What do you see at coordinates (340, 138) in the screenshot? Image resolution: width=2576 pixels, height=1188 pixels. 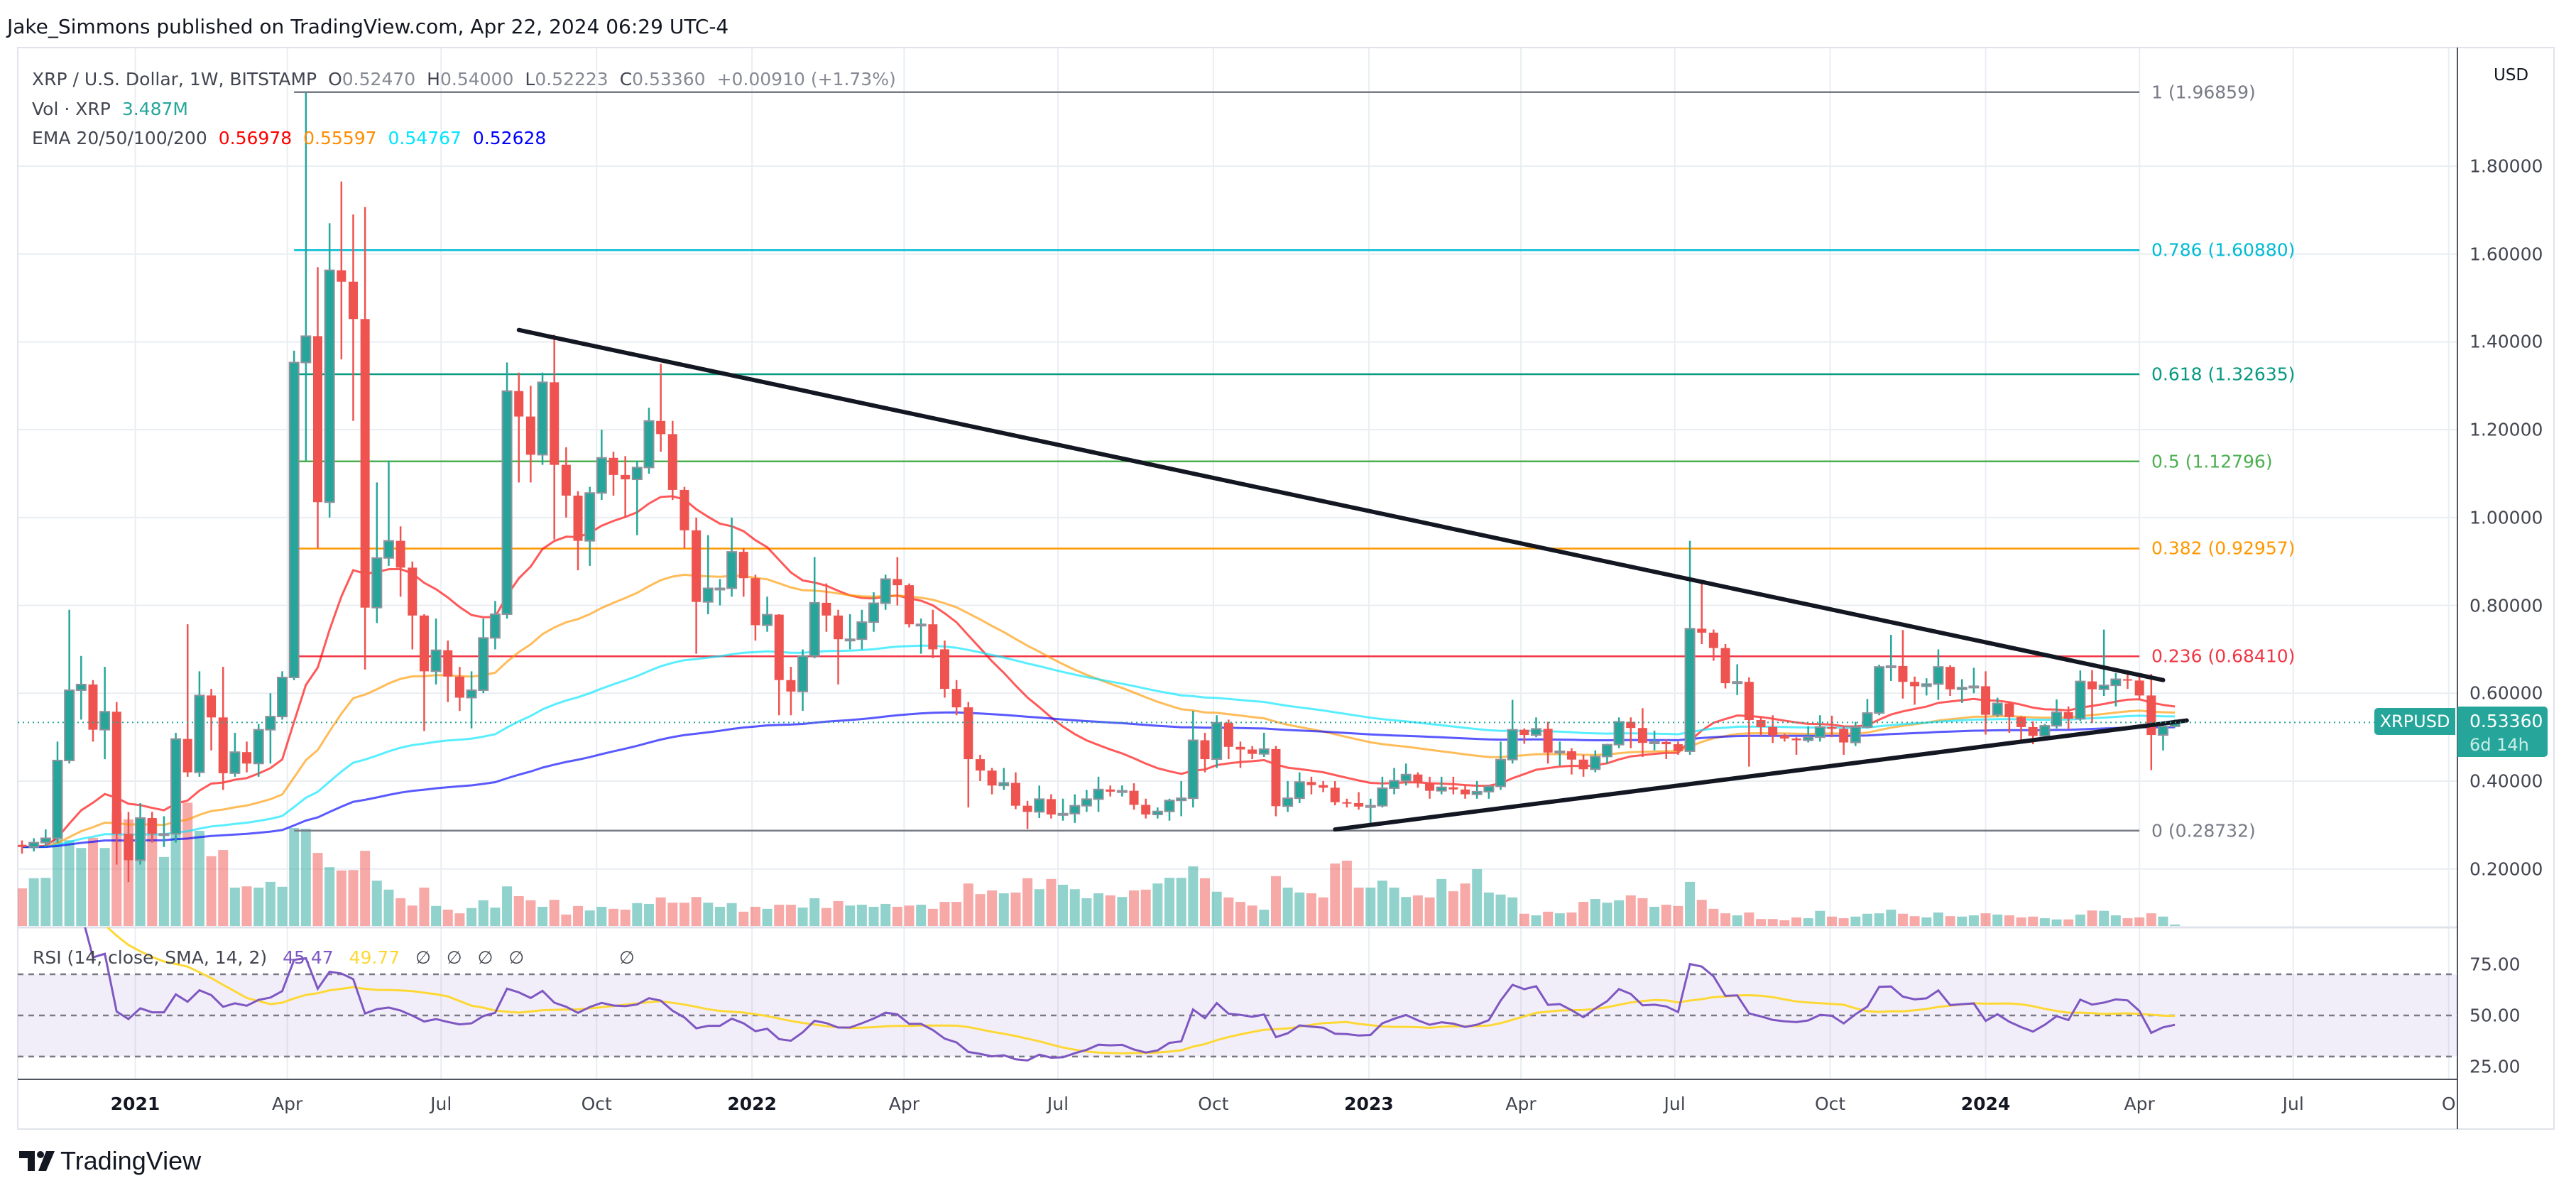 I see `ema50-value: 0.55597` at bounding box center [340, 138].